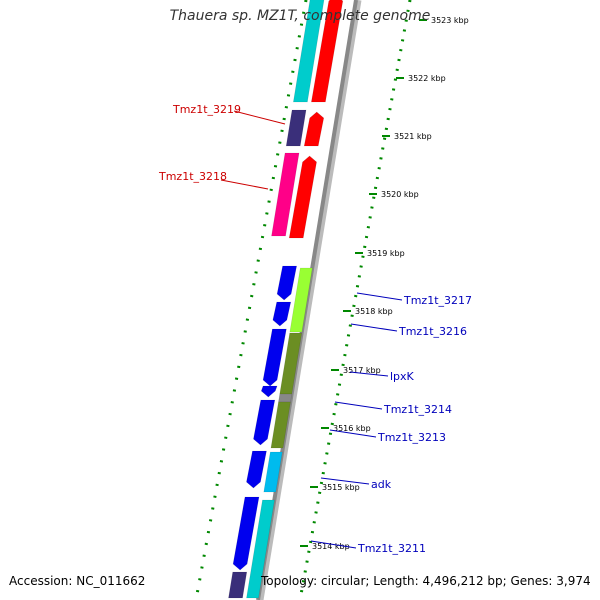  What do you see at coordinates (285, 194) in the screenshot?
I see `gene-feature-magenta` at bounding box center [285, 194].